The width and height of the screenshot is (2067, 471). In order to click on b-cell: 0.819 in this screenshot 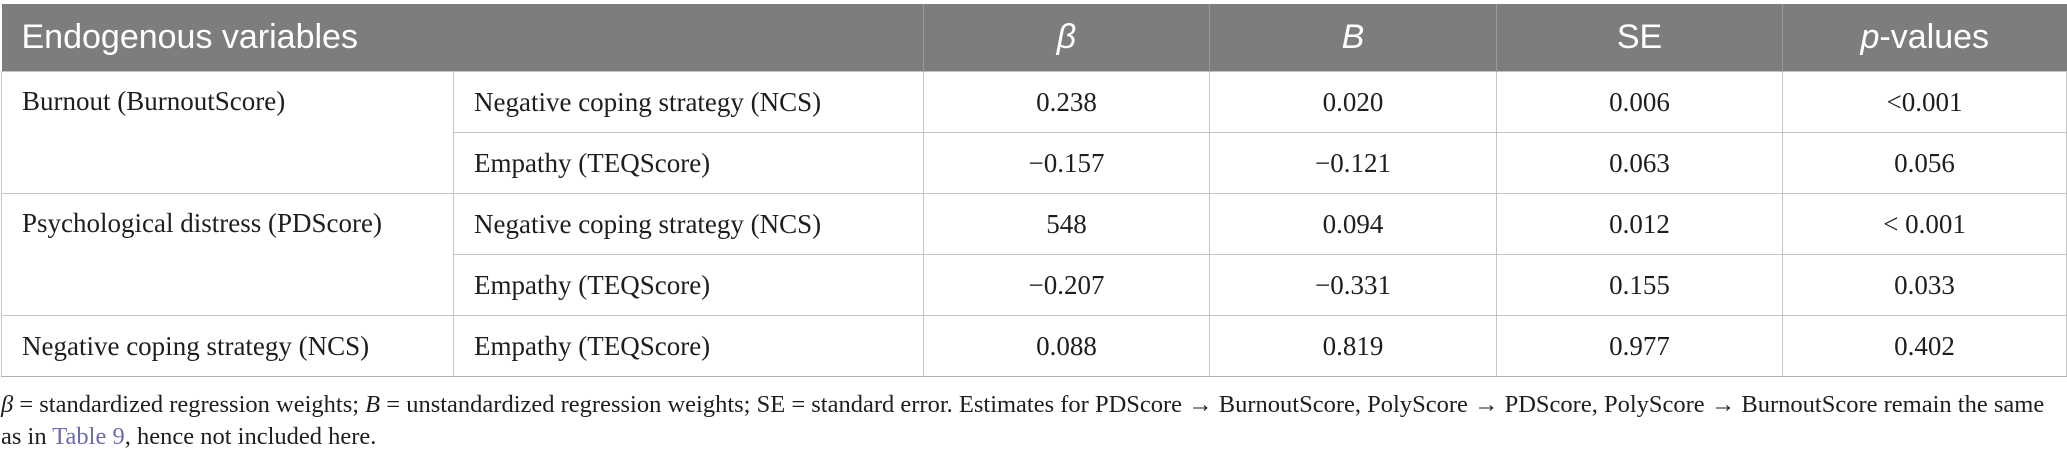, I will do `click(1353, 346)`.